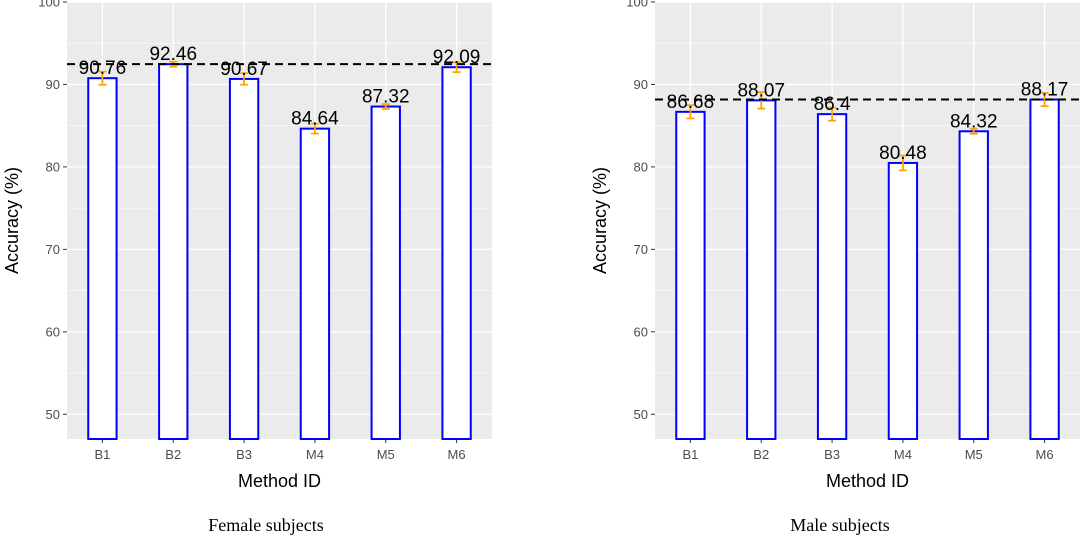 Image resolution: width=1084 pixels, height=539 pixels. Describe the element at coordinates (839, 525) in the screenshot. I see `panel-caption: Male subjects` at that location.